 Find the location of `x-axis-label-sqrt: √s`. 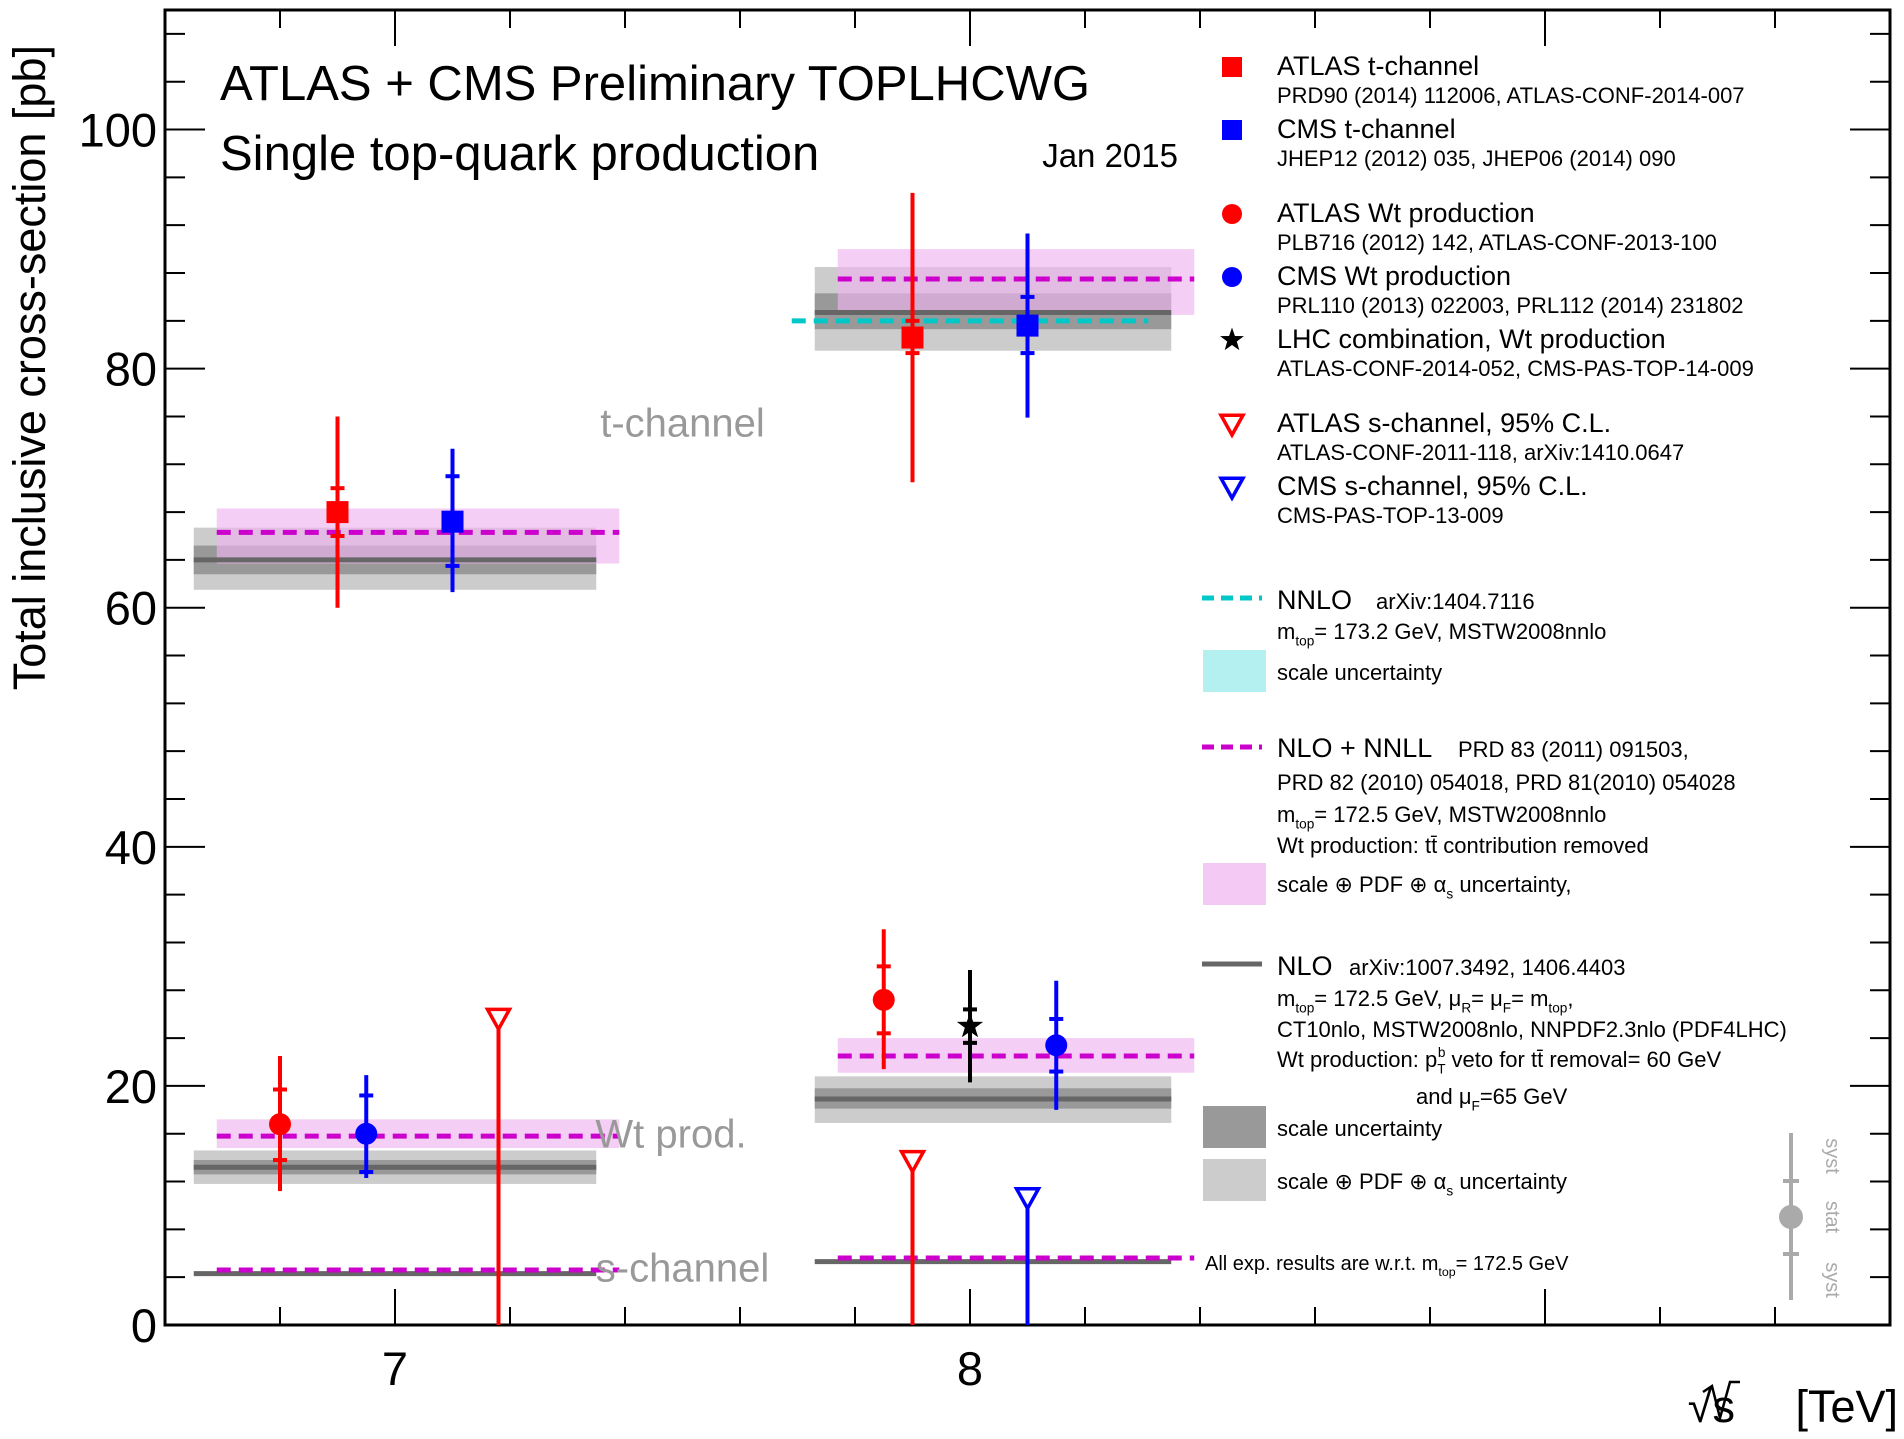

x-axis-label-sqrt: √s is located at coordinates (1711, 1406).